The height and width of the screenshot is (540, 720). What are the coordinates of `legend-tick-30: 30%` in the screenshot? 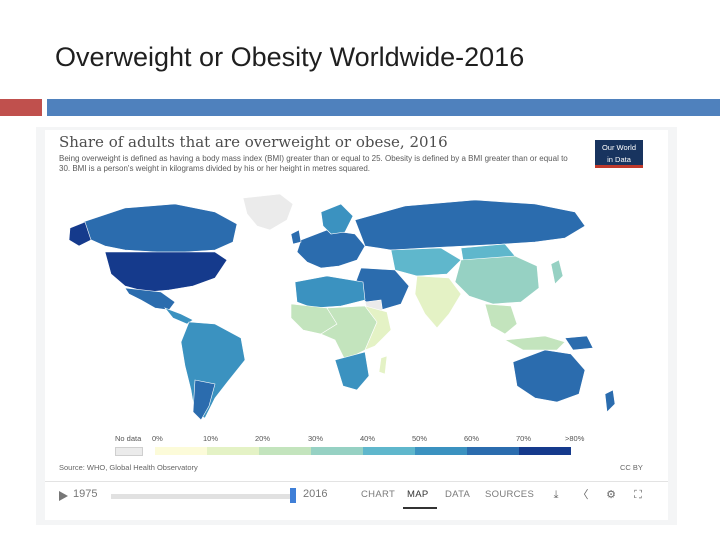 It's located at (316, 438).